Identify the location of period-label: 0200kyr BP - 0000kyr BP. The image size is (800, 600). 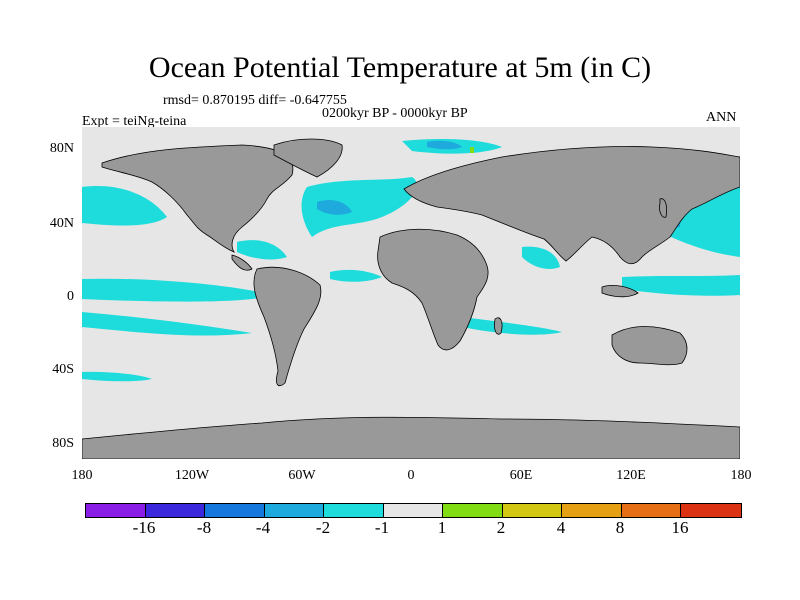
(395, 113).